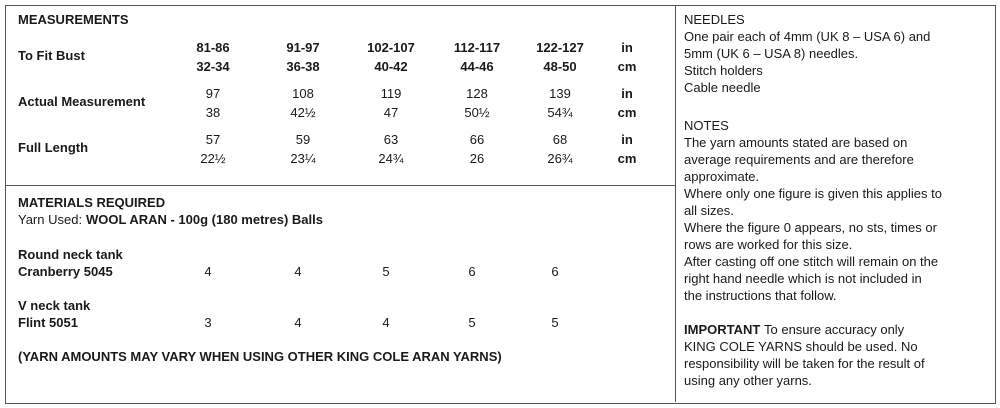 This screenshot has height=408, width=1000. What do you see at coordinates (82, 101) in the screenshot?
I see `row-label: Actual Measurement` at bounding box center [82, 101].